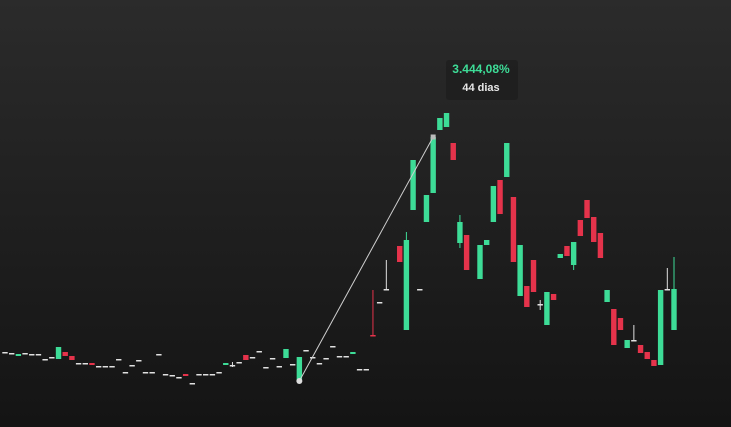 The width and height of the screenshot is (731, 427). Describe the element at coordinates (481, 69) in the screenshot. I see `annotation-label: 3.444,08%` at that location.